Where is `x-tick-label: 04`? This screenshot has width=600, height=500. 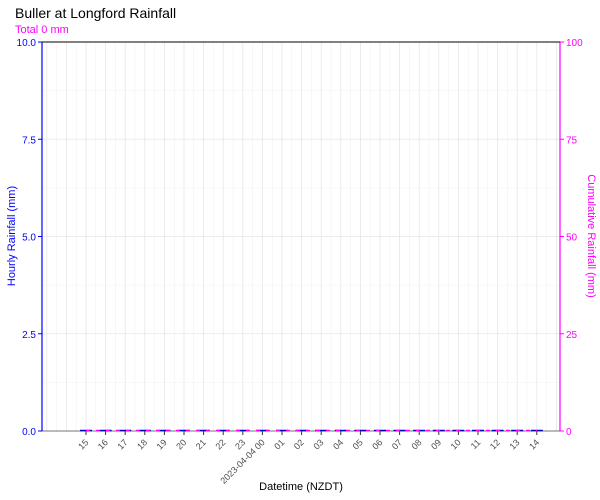
x-tick-label: 04 is located at coordinates (338, 444).